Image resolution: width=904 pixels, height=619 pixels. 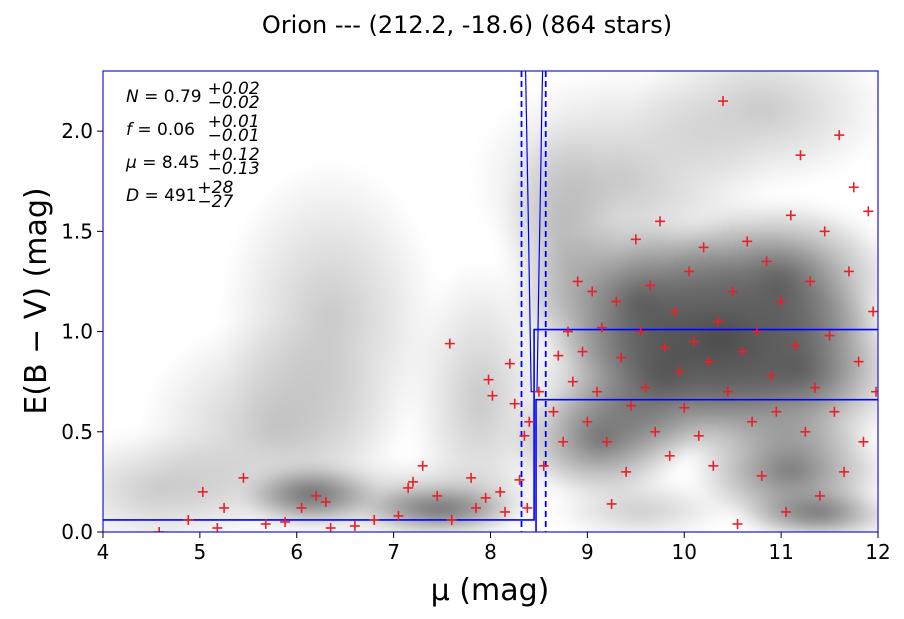 What do you see at coordinates (77, 332) in the screenshot?
I see `y-tick-label: 1.0` at bounding box center [77, 332].